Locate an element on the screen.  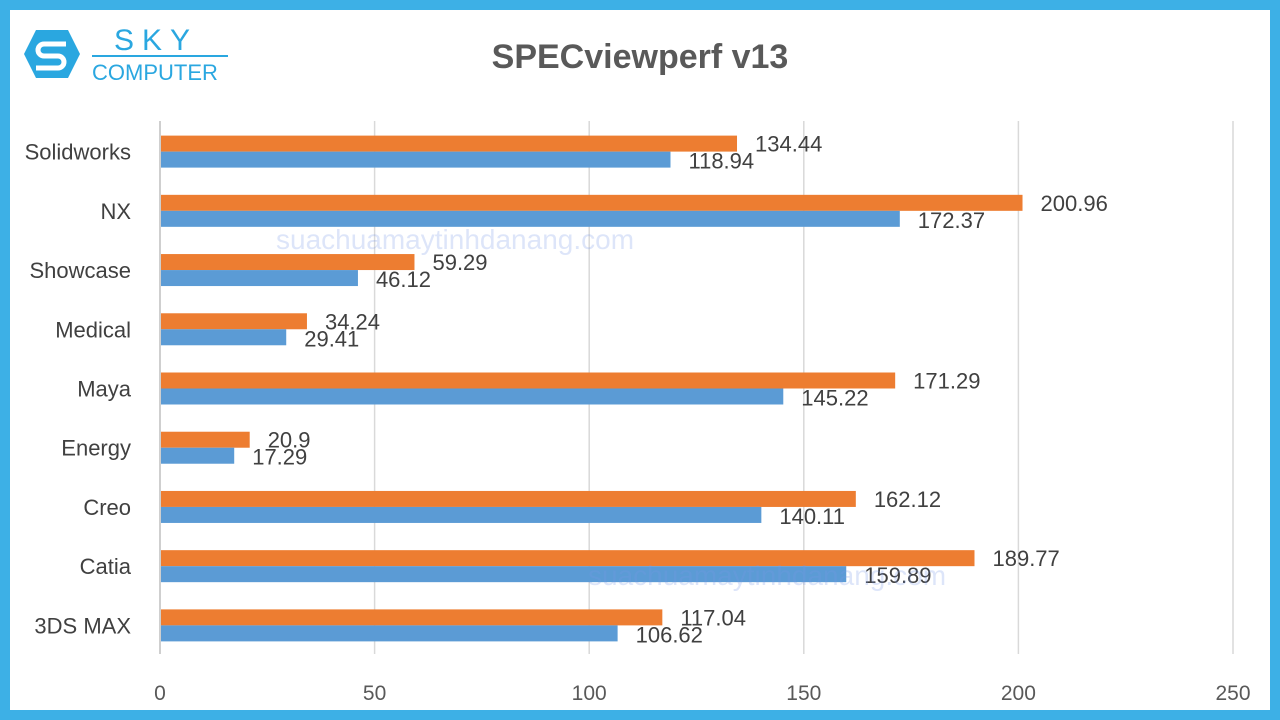
x-tick-label: 0 is located at coordinates (160, 693).